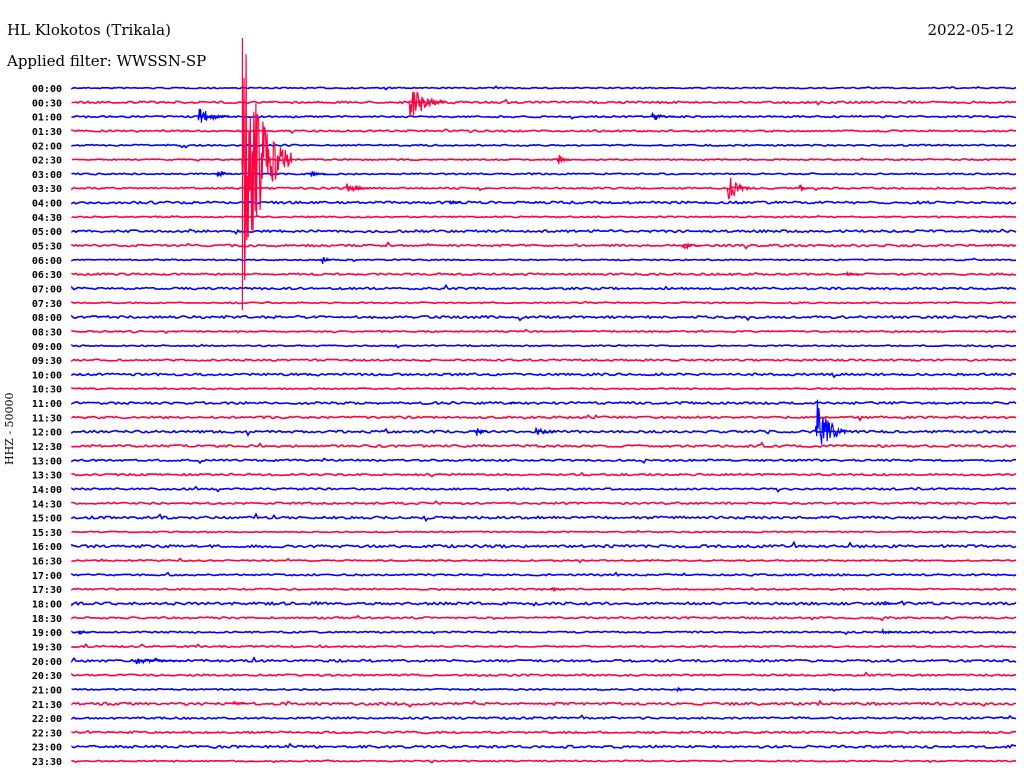 The image size is (1024, 780). I want to click on row-time-label: 13:00, so click(47, 461).